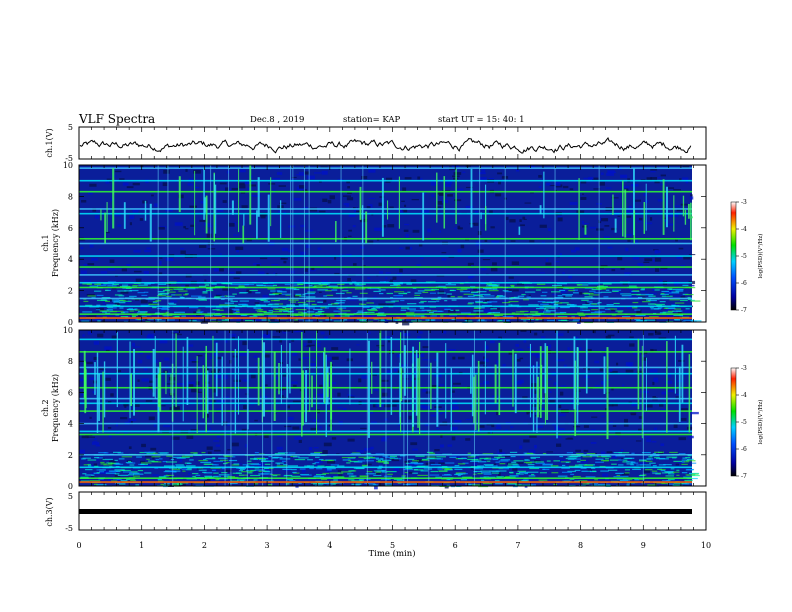  Describe the element at coordinates (49, 142) in the screenshot. I see `ch1-ylabel: ch.1(V)` at that location.